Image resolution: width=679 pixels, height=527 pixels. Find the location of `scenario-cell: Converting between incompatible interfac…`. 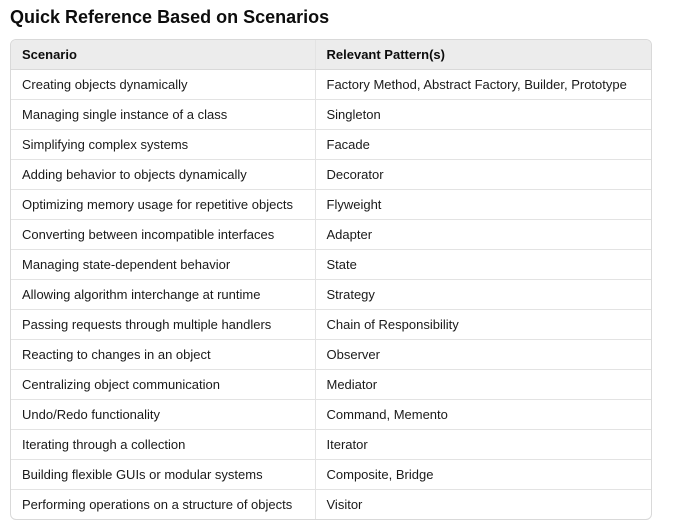

scenario-cell: Converting between incompatible interfac… is located at coordinates (163, 234).